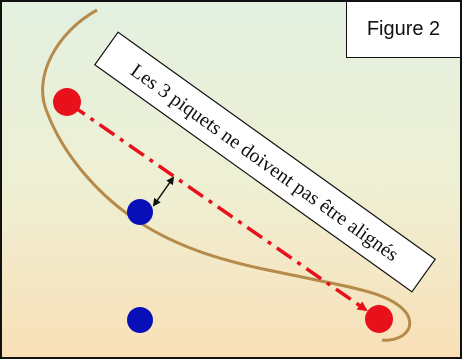 The width and height of the screenshot is (462, 359). I want to click on blue-stake-middle, so click(140, 212).